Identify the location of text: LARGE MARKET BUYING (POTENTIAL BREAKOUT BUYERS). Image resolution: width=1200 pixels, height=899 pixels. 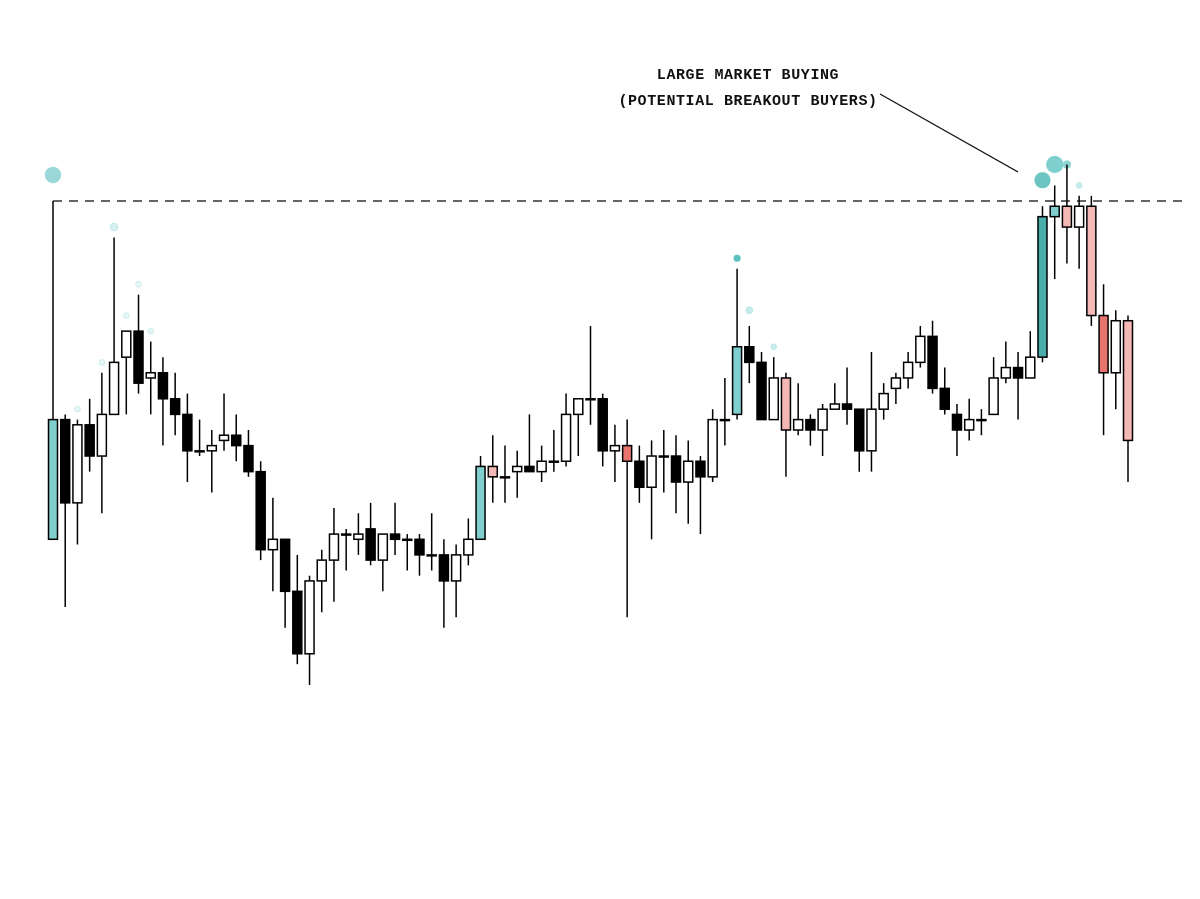
(748, 89).